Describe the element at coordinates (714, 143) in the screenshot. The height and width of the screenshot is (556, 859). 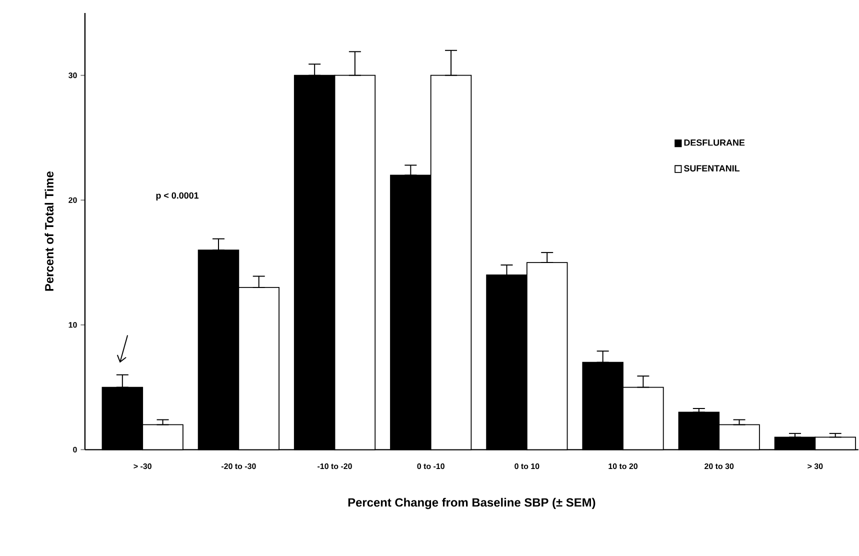
I see `legend-label: DESFLURANE` at that location.